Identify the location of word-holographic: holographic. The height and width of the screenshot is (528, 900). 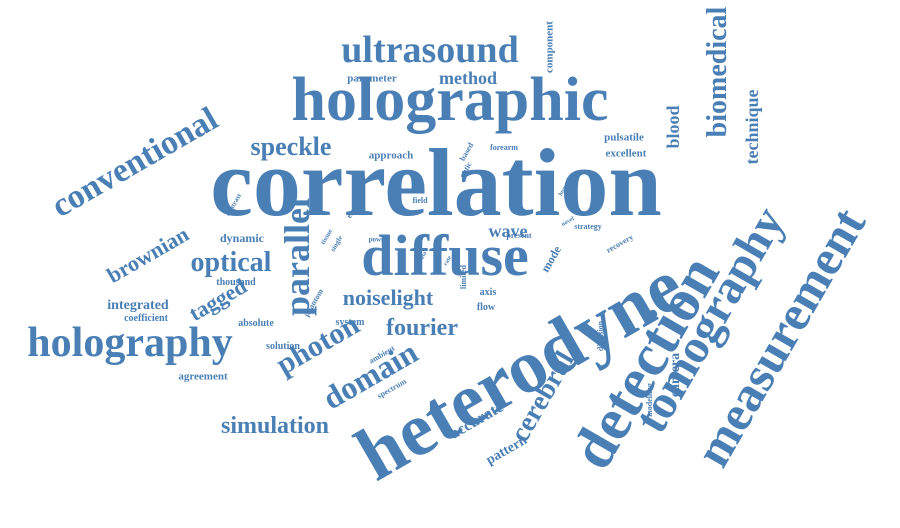
(450, 100).